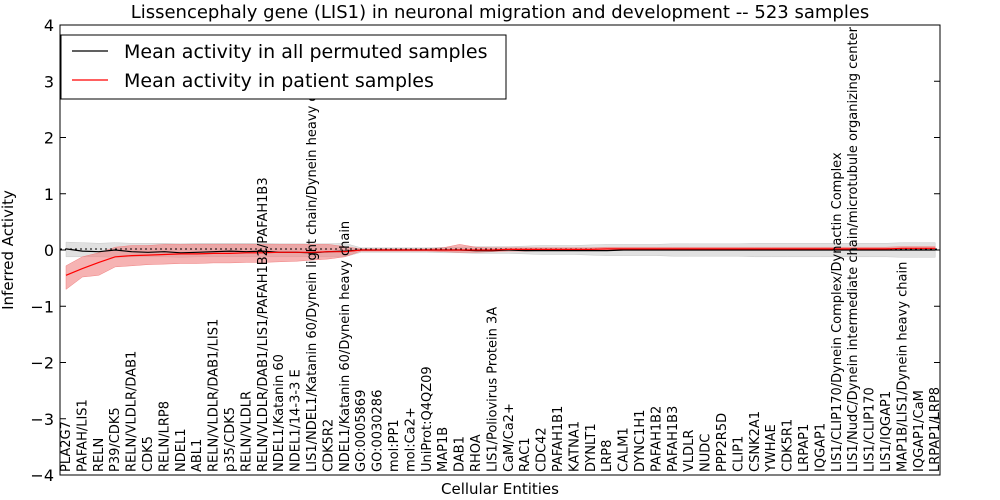 The height and width of the screenshot is (500, 1000). I want to click on x-tick-label: YWHAE, so click(771, 448).